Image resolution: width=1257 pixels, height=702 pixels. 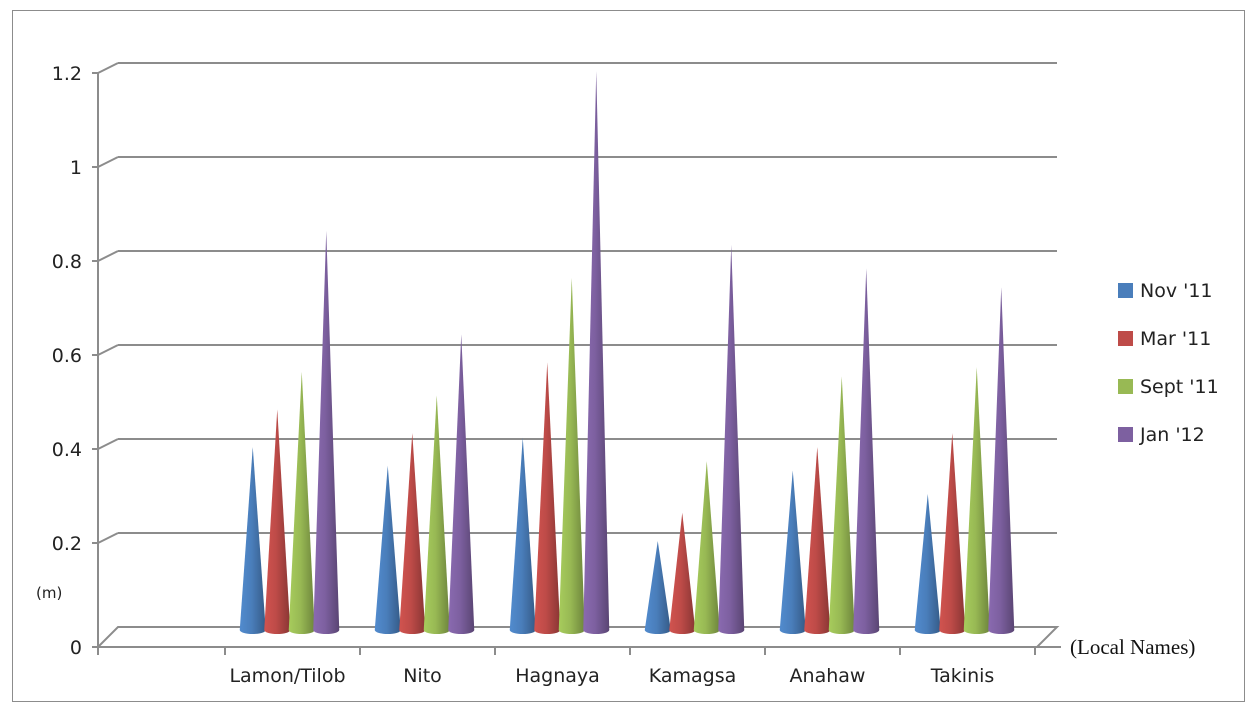 What do you see at coordinates (67, 74) in the screenshot?
I see `y-tick-label: 1.2` at bounding box center [67, 74].